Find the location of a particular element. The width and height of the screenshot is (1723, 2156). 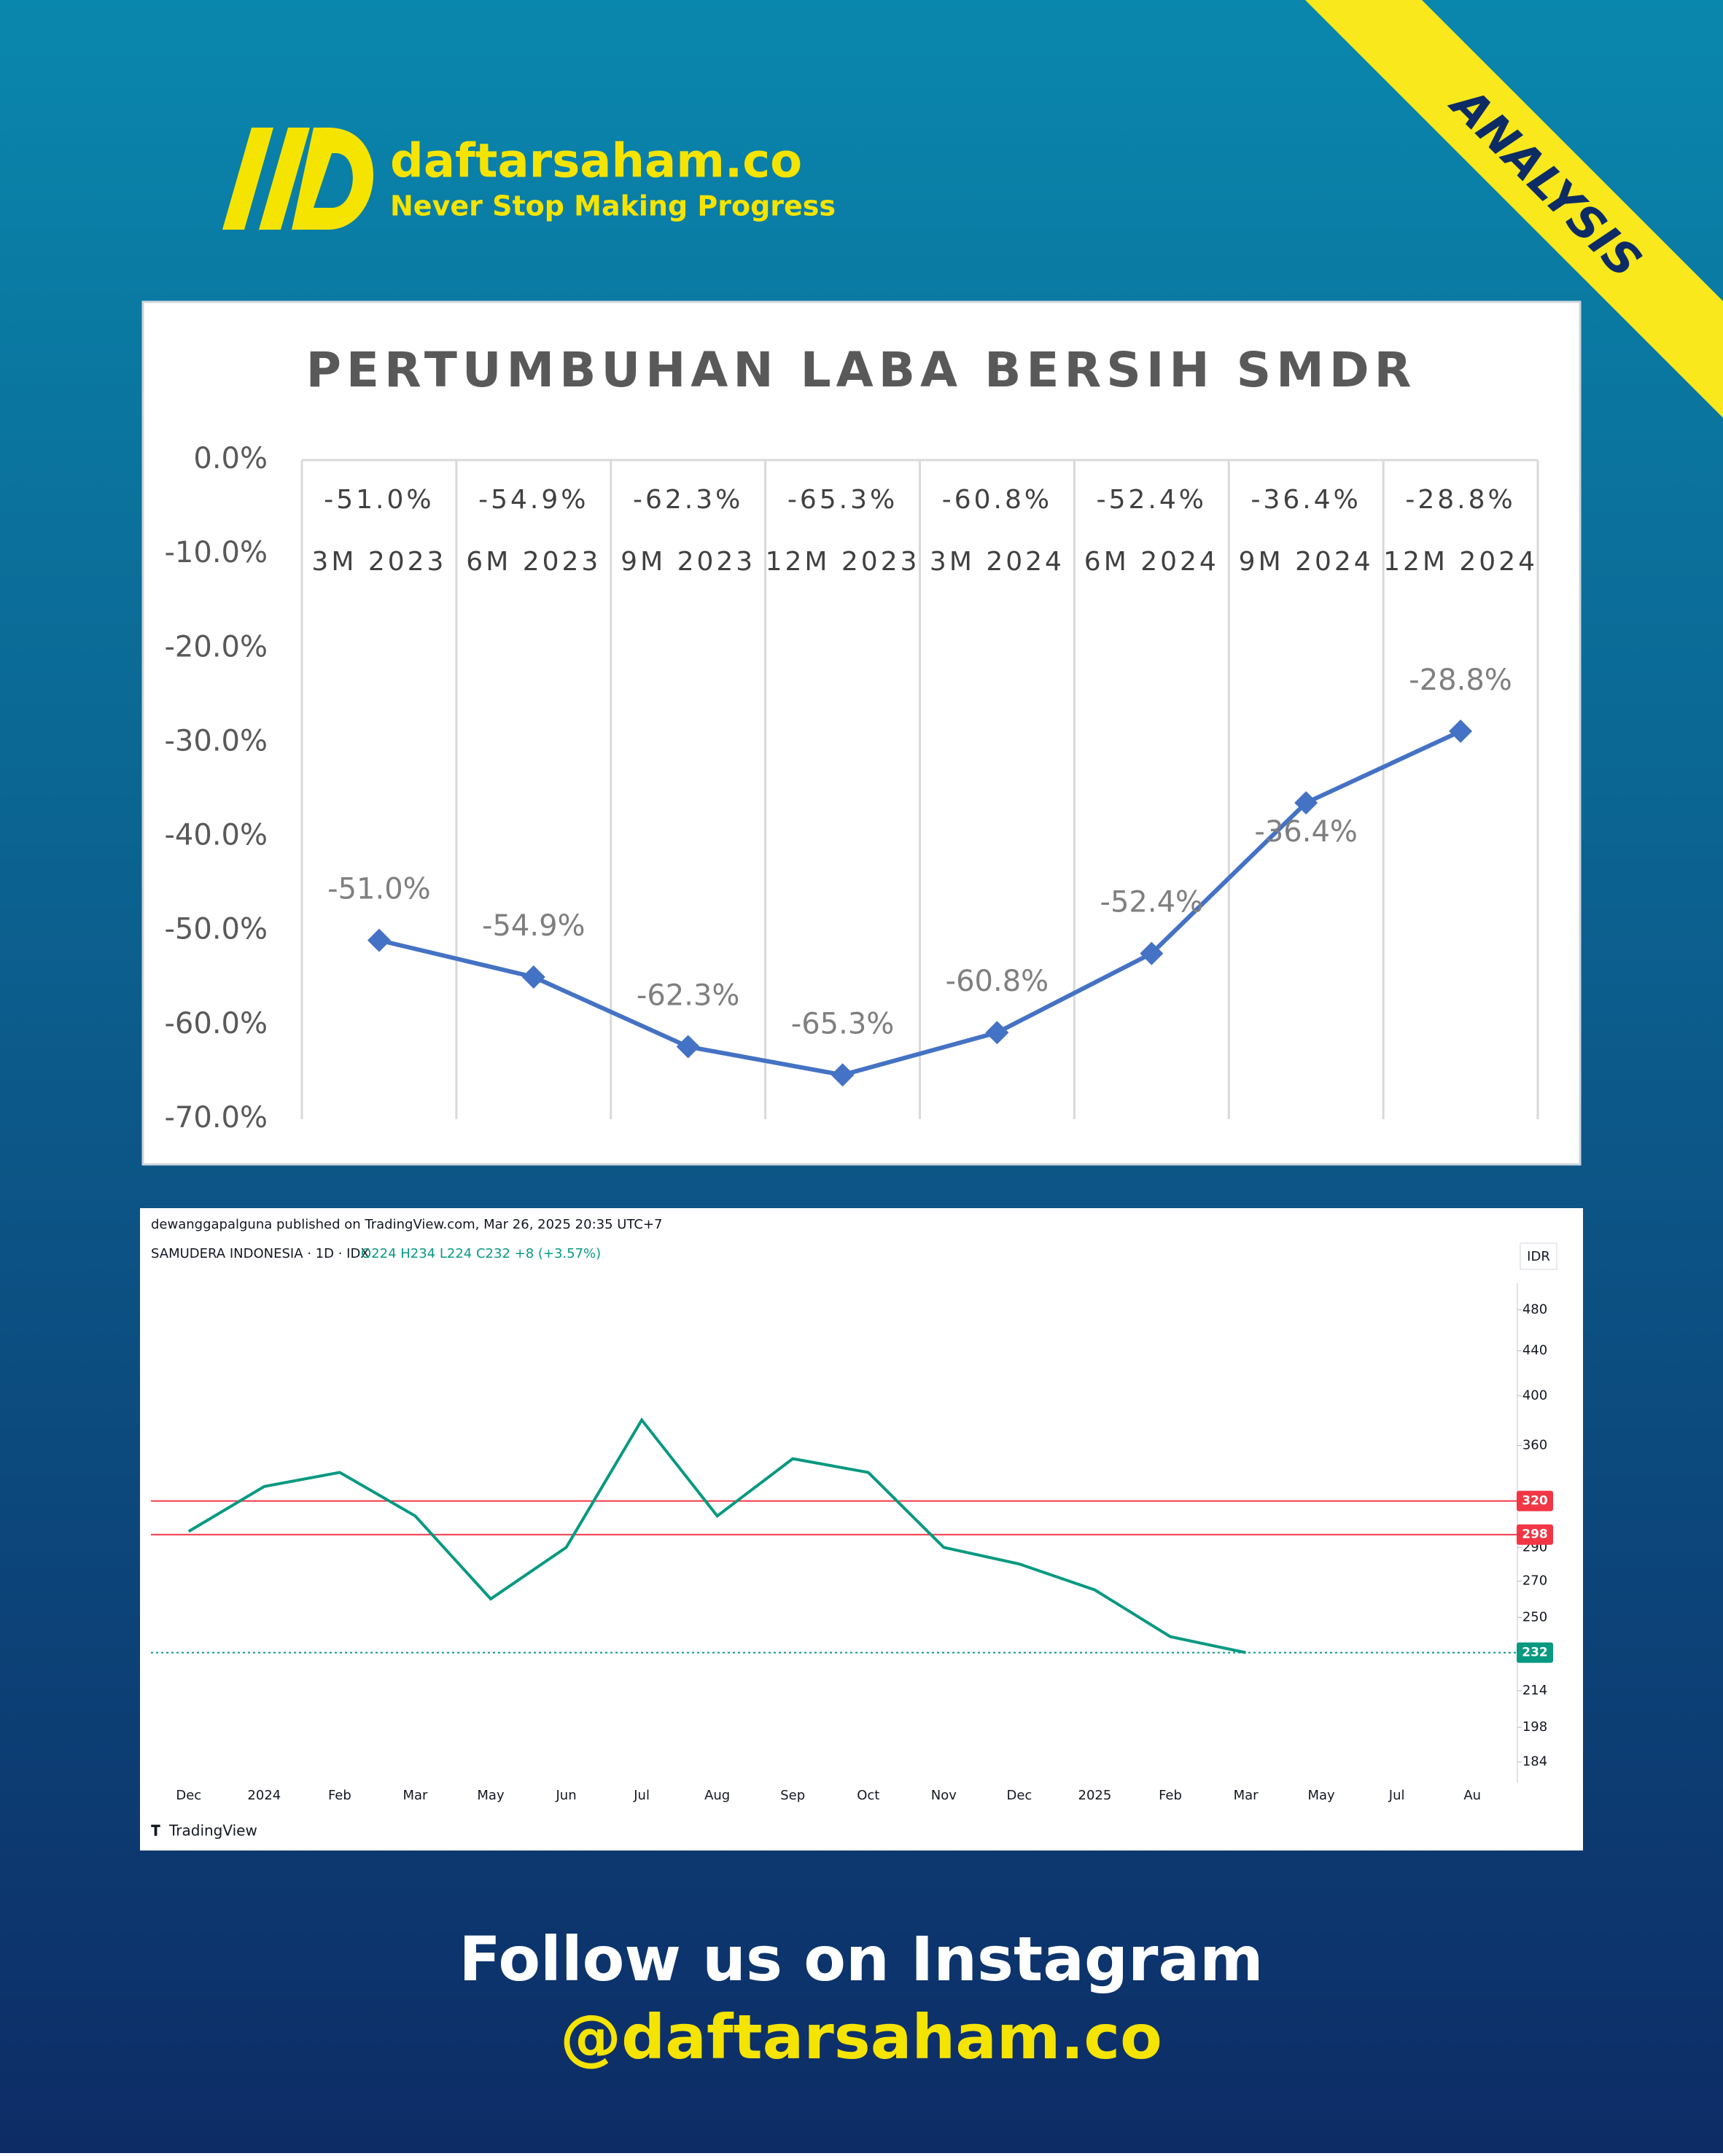

source: TradingView is located at coordinates (212, 1831).